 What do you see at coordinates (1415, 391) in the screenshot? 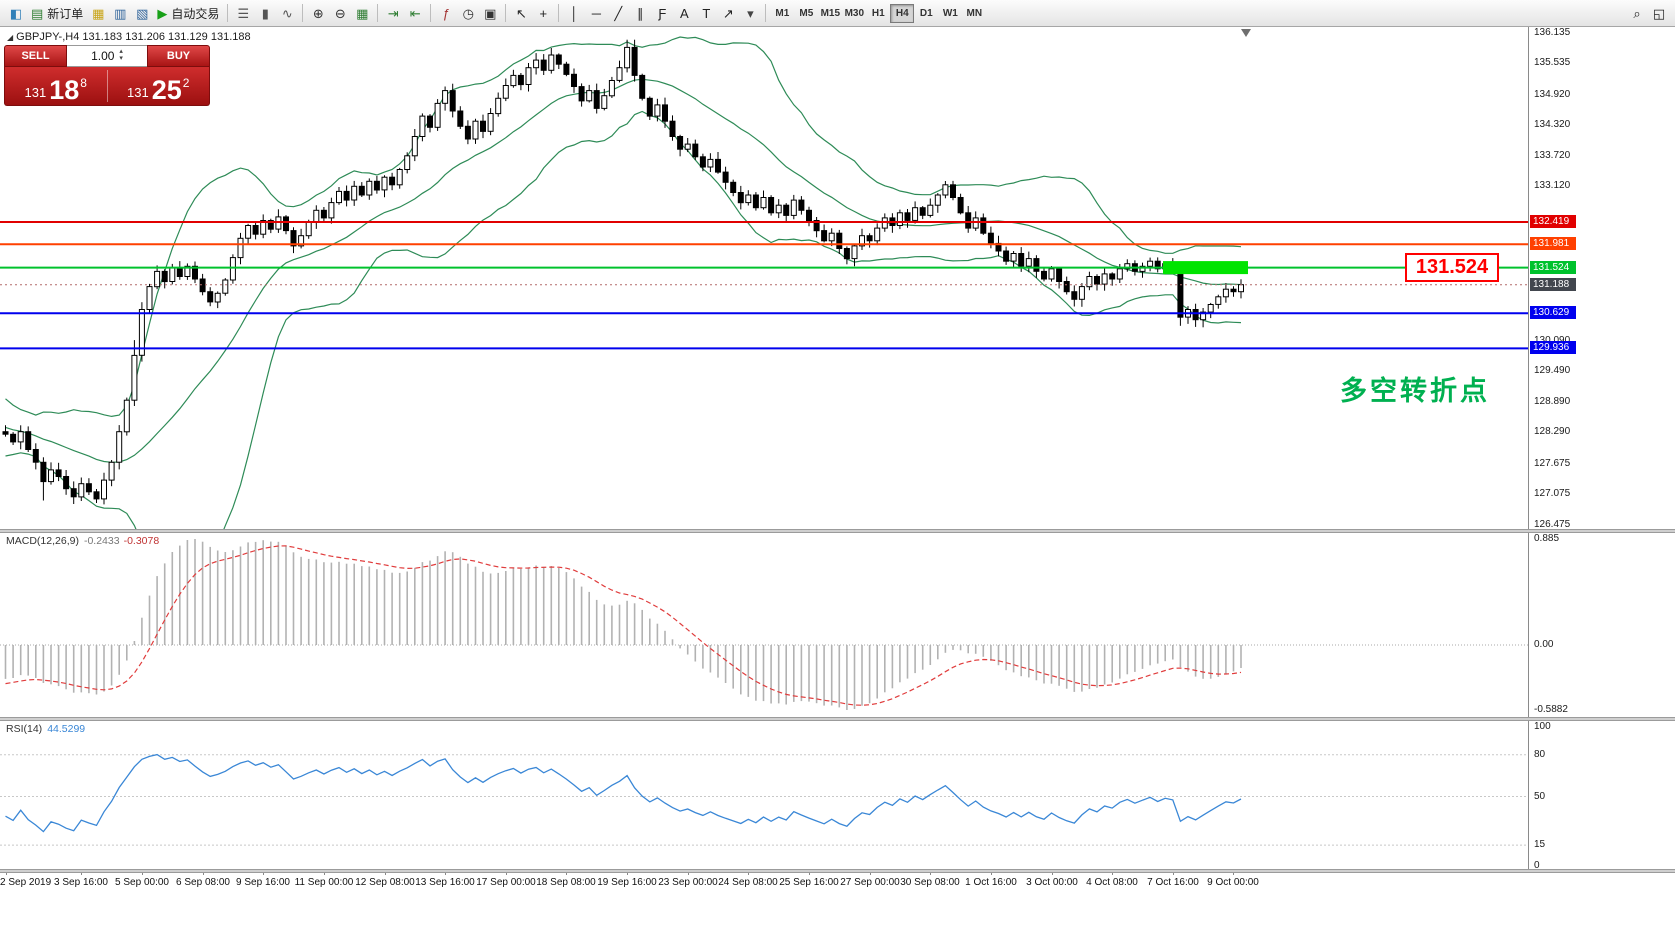
I see `turning-point-note: 多空转折点` at bounding box center [1415, 391].